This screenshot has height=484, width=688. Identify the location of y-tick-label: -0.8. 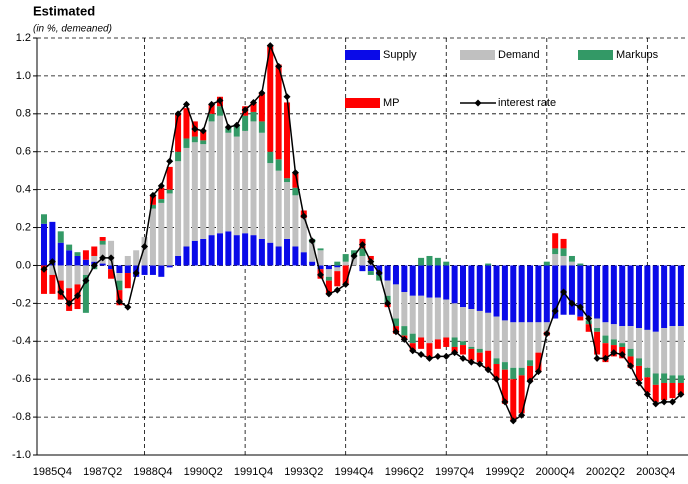
(21, 417).